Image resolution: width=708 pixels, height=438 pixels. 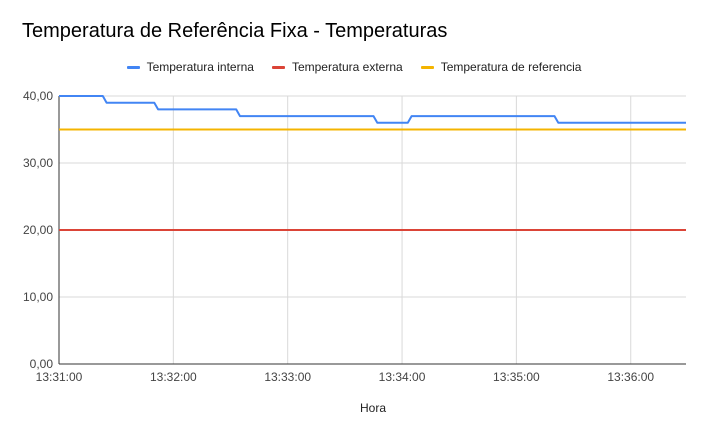 I want to click on legend-item-referencia: Temperatura de referencia, so click(x=501, y=67).